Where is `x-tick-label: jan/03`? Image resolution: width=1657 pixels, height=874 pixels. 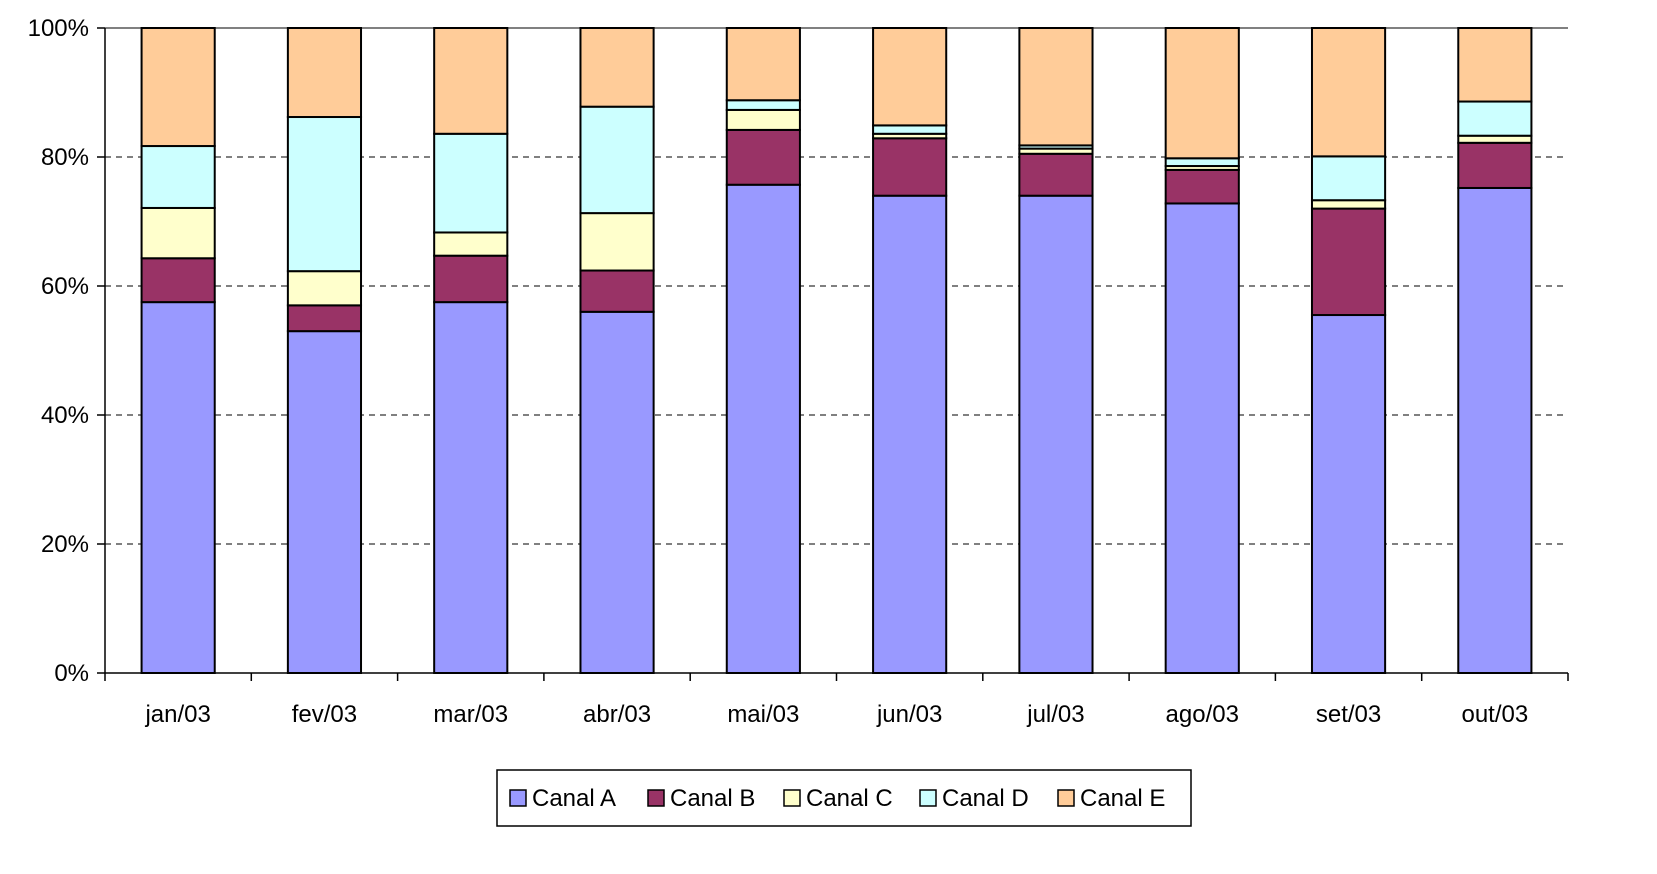 x-tick-label: jan/03 is located at coordinates (177, 714).